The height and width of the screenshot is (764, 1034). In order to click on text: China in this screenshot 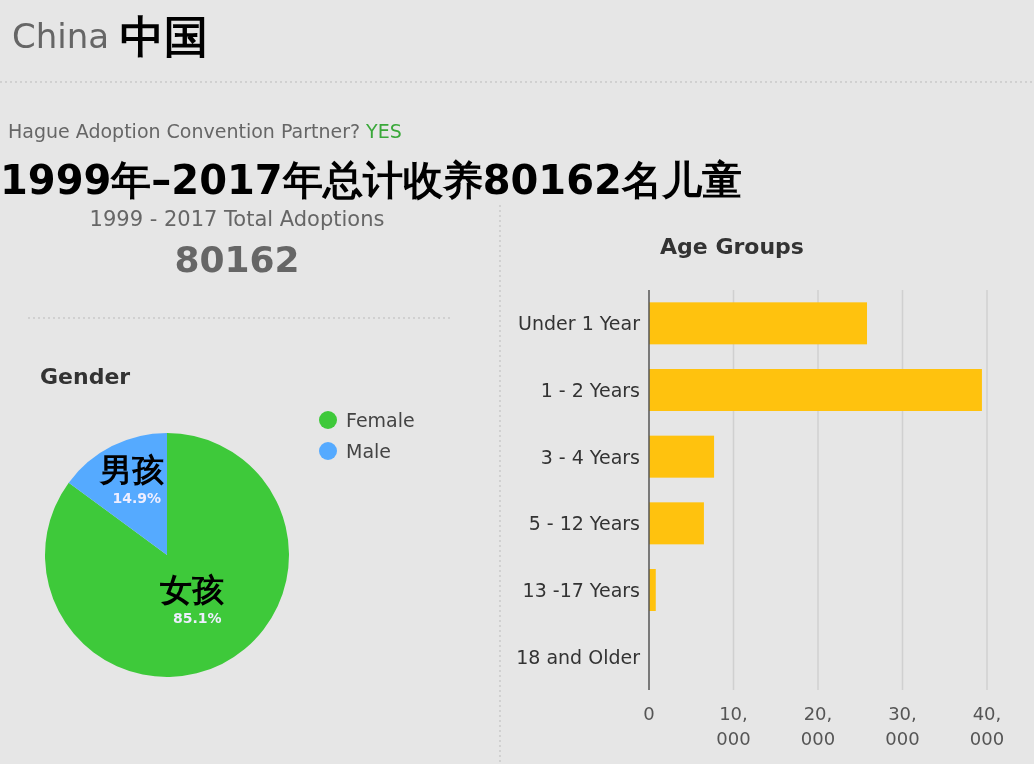, I will do `click(61, 36)`.